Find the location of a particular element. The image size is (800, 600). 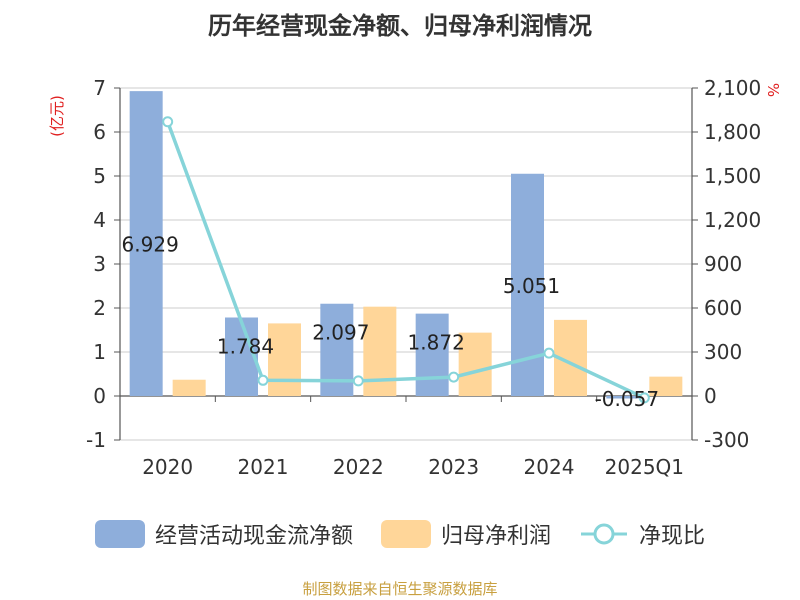

legend-item-profit: 归母净利润 is located at coordinates (465, 534).